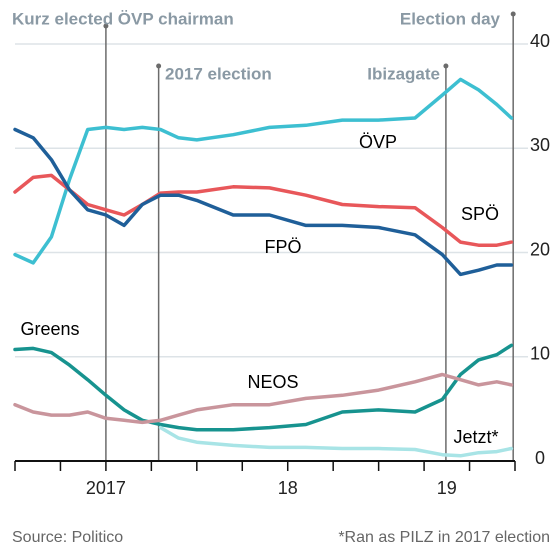 Image resolution: width=555 pixels, height=549 pixels. What do you see at coordinates (447, 488) in the screenshot?
I see `x-tick-label: 19` at bounding box center [447, 488].